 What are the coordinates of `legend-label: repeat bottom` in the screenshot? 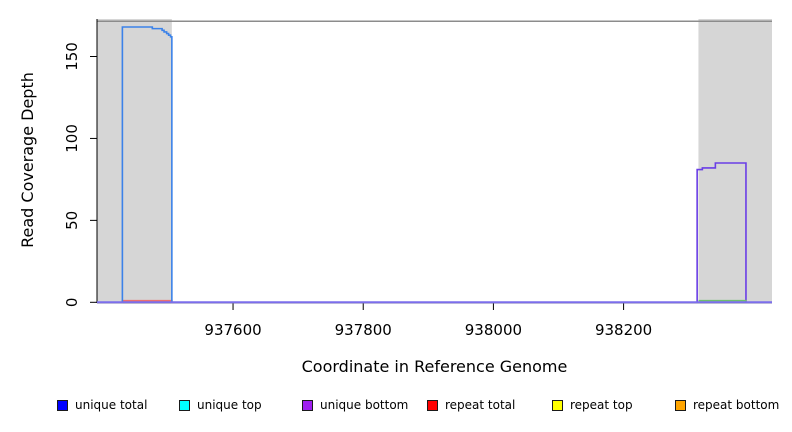 It's located at (736, 405).